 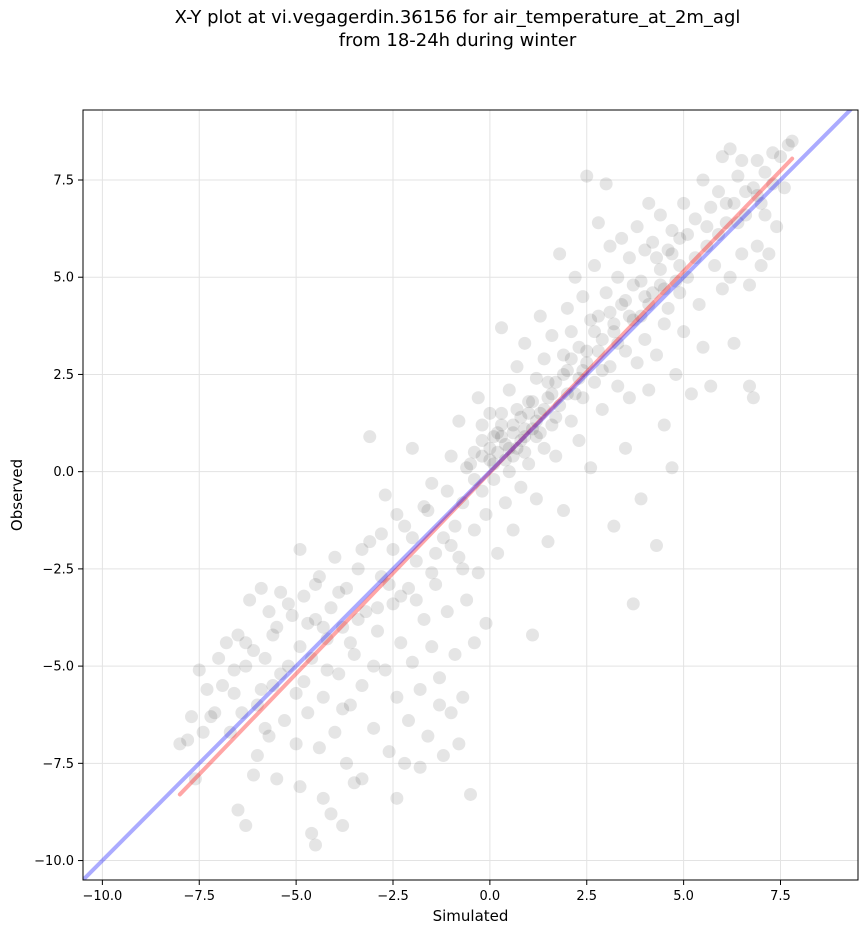 I want to click on y-tick-label: −7.5, so click(x=58, y=764).